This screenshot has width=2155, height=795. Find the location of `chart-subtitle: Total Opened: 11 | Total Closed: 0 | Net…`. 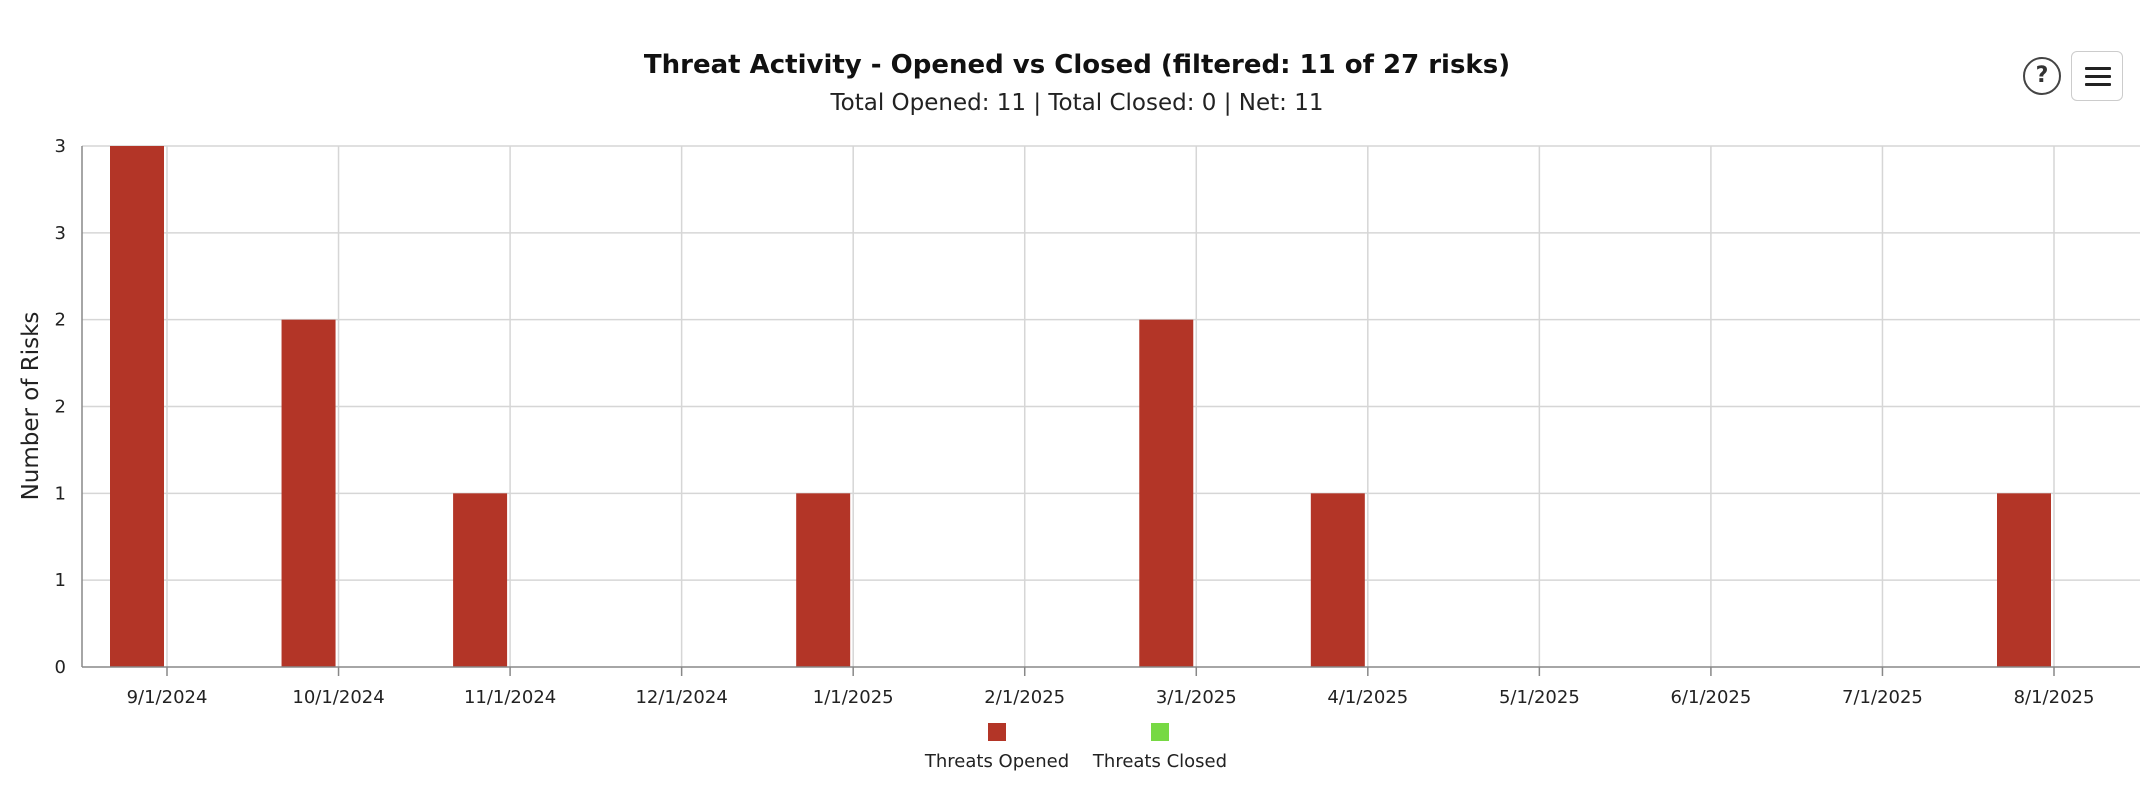

chart-subtitle: Total Opened: 11 | Total Closed: 0 | Net… is located at coordinates (1077, 103).